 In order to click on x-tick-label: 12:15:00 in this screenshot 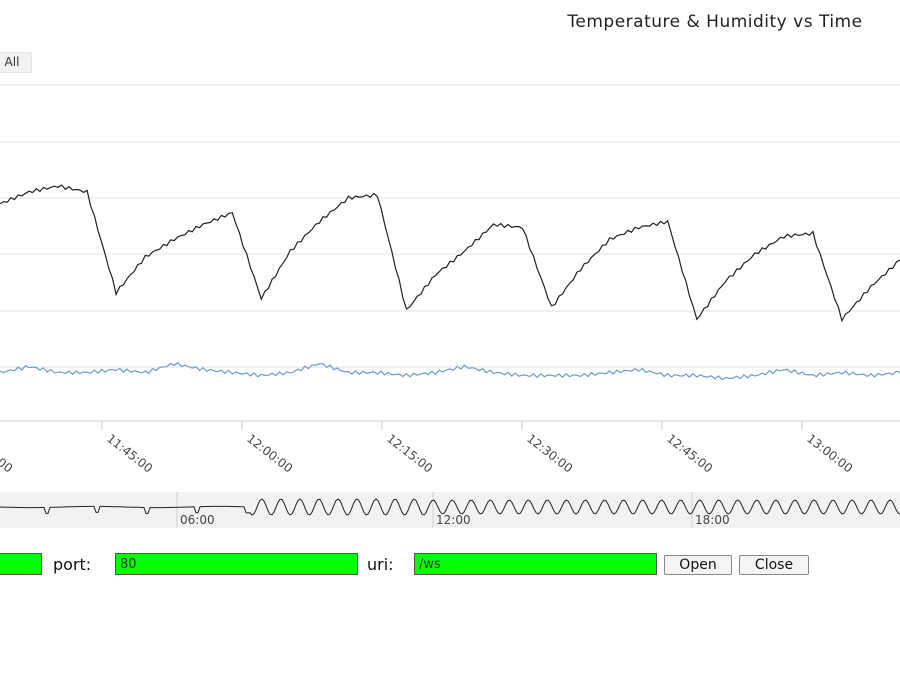, I will do `click(409, 453)`.